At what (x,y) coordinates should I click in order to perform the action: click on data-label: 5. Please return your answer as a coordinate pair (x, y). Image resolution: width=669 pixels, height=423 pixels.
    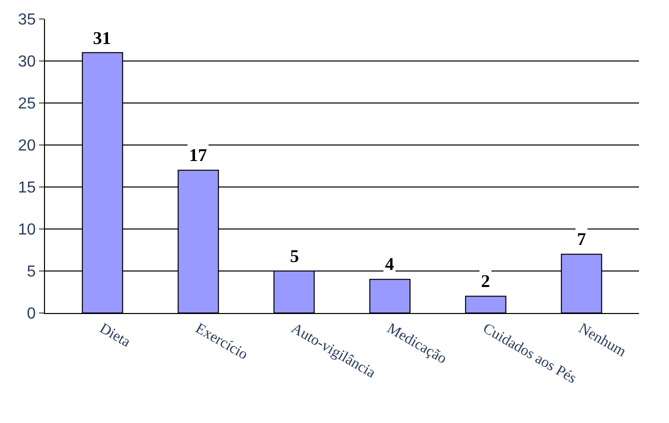
    Looking at the image, I should click on (294, 256).